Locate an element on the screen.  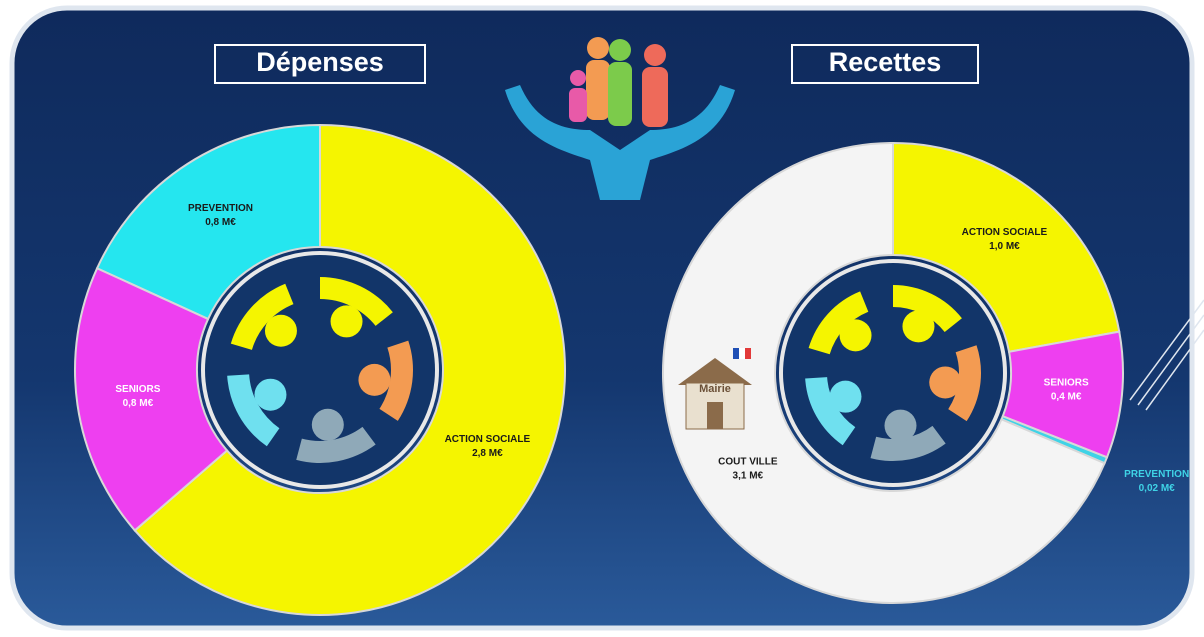
slice-value-label: 2,8 M€ is located at coordinates (487, 453).